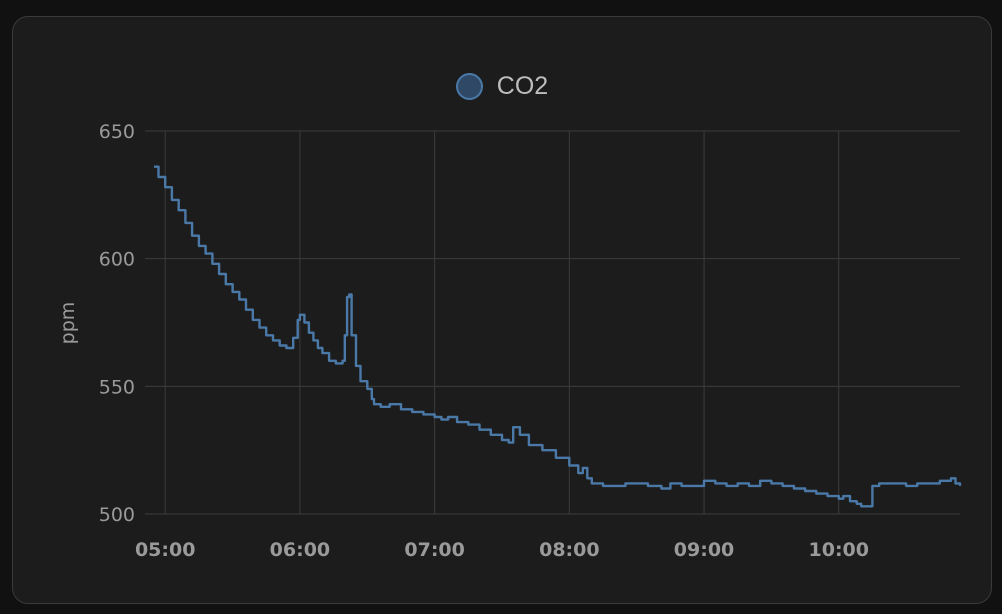 The height and width of the screenshot is (614, 1002). Describe the element at coordinates (300, 550) in the screenshot. I see `x-tick-label-0600: 06:00` at that location.